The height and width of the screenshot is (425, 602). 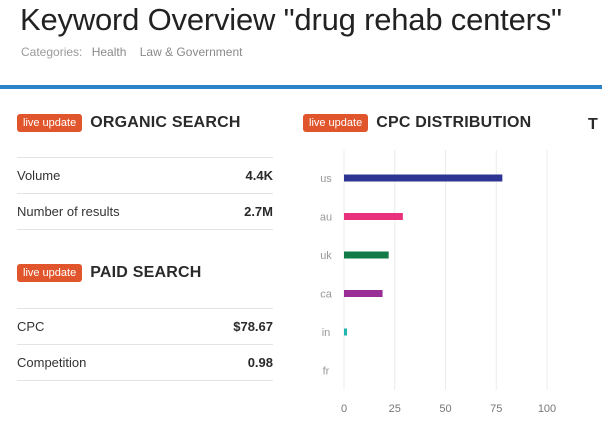 What do you see at coordinates (326, 295) in the screenshot?
I see `category-label-ca: ca` at bounding box center [326, 295].